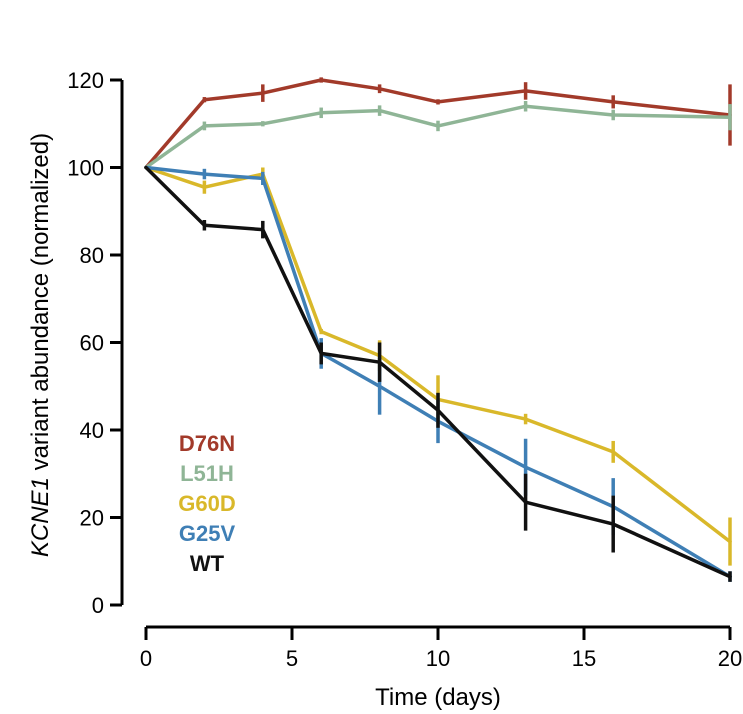 Image resolution: width=743 pixels, height=714 pixels. What do you see at coordinates (730, 658) in the screenshot?
I see `x-tick-label: 20` at bounding box center [730, 658].